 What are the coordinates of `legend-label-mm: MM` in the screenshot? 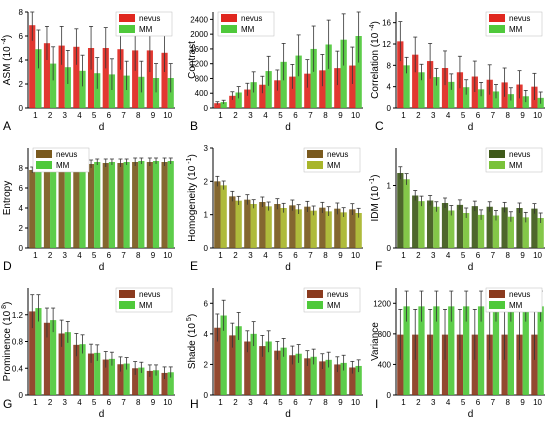 It's located at (63, 165).